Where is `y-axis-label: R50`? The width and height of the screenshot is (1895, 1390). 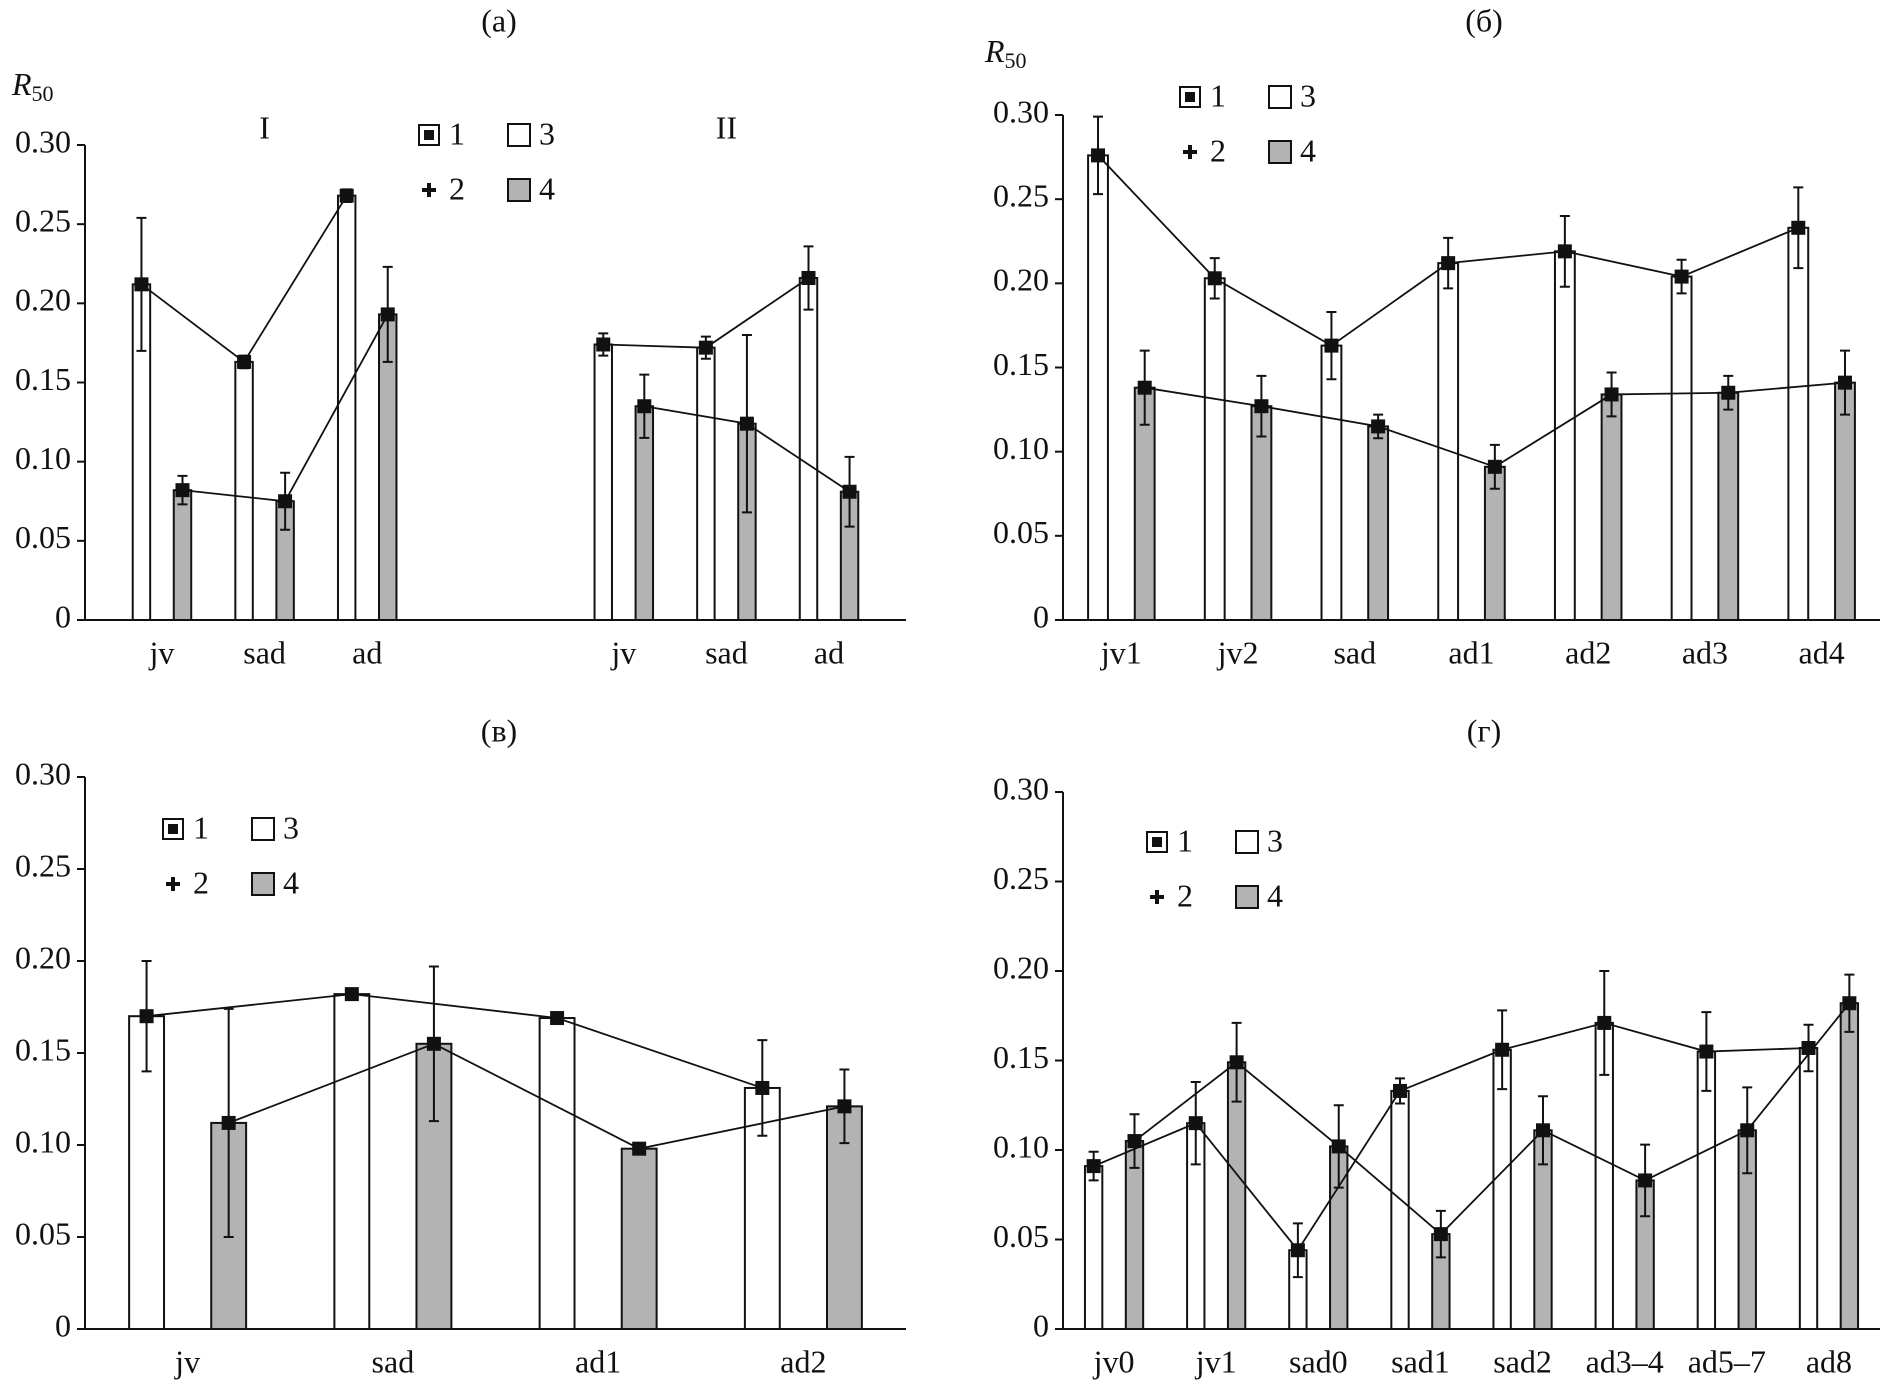
y-axis-label: R50 is located at coordinates (1005, 53).